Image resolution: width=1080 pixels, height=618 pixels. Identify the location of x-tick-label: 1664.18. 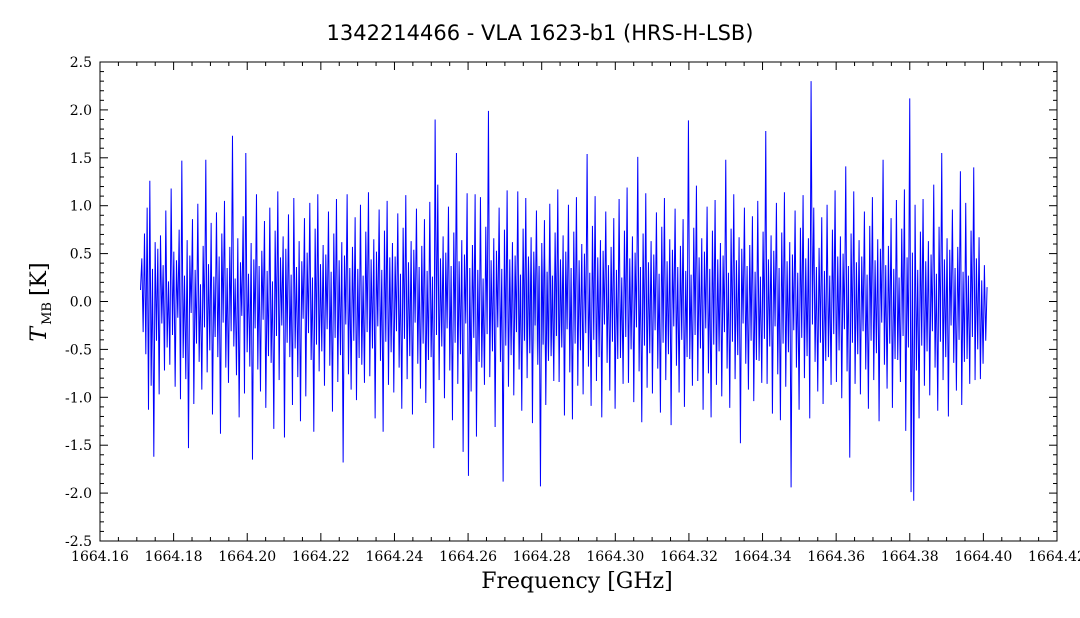
(174, 557).